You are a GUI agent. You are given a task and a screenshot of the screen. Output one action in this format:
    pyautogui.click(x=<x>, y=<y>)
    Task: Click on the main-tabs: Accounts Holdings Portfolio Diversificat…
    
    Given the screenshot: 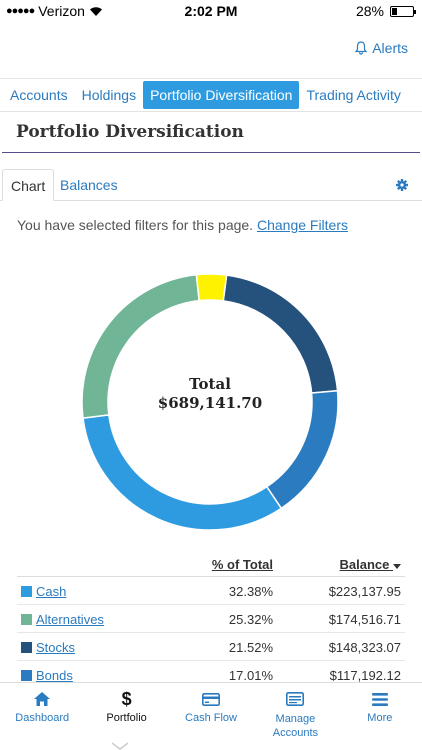 What is the action you would take?
    pyautogui.click(x=211, y=95)
    